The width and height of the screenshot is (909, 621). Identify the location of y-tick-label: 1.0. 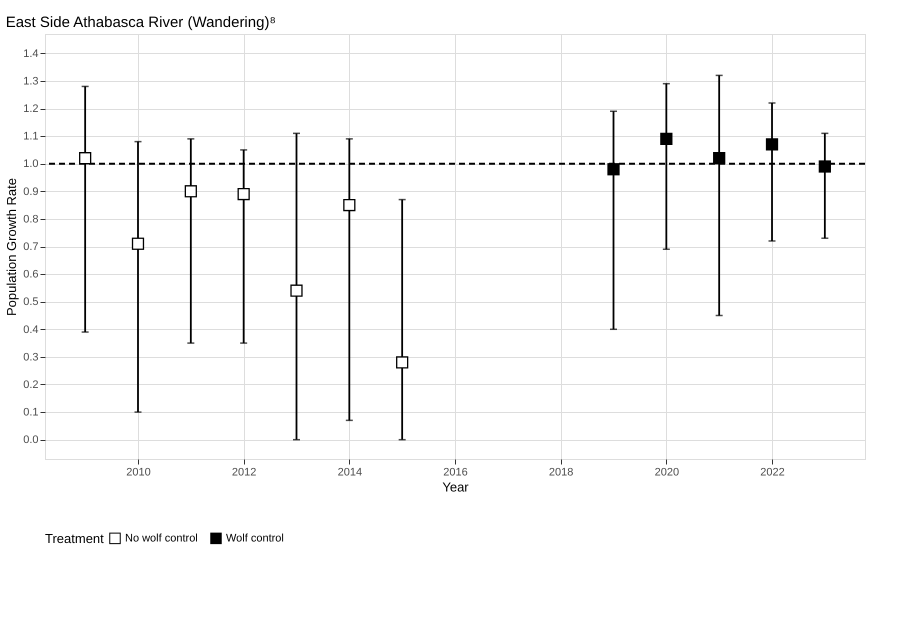
(30, 164).